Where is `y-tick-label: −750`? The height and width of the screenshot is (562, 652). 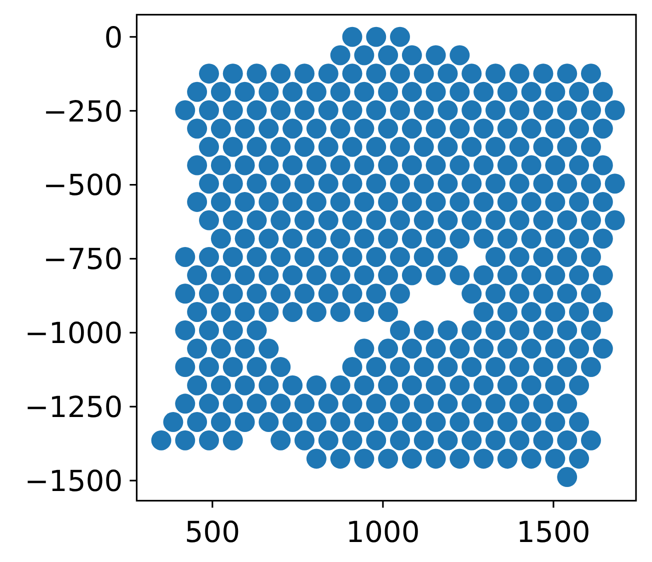
y-tick-label: −750 is located at coordinates (83, 259).